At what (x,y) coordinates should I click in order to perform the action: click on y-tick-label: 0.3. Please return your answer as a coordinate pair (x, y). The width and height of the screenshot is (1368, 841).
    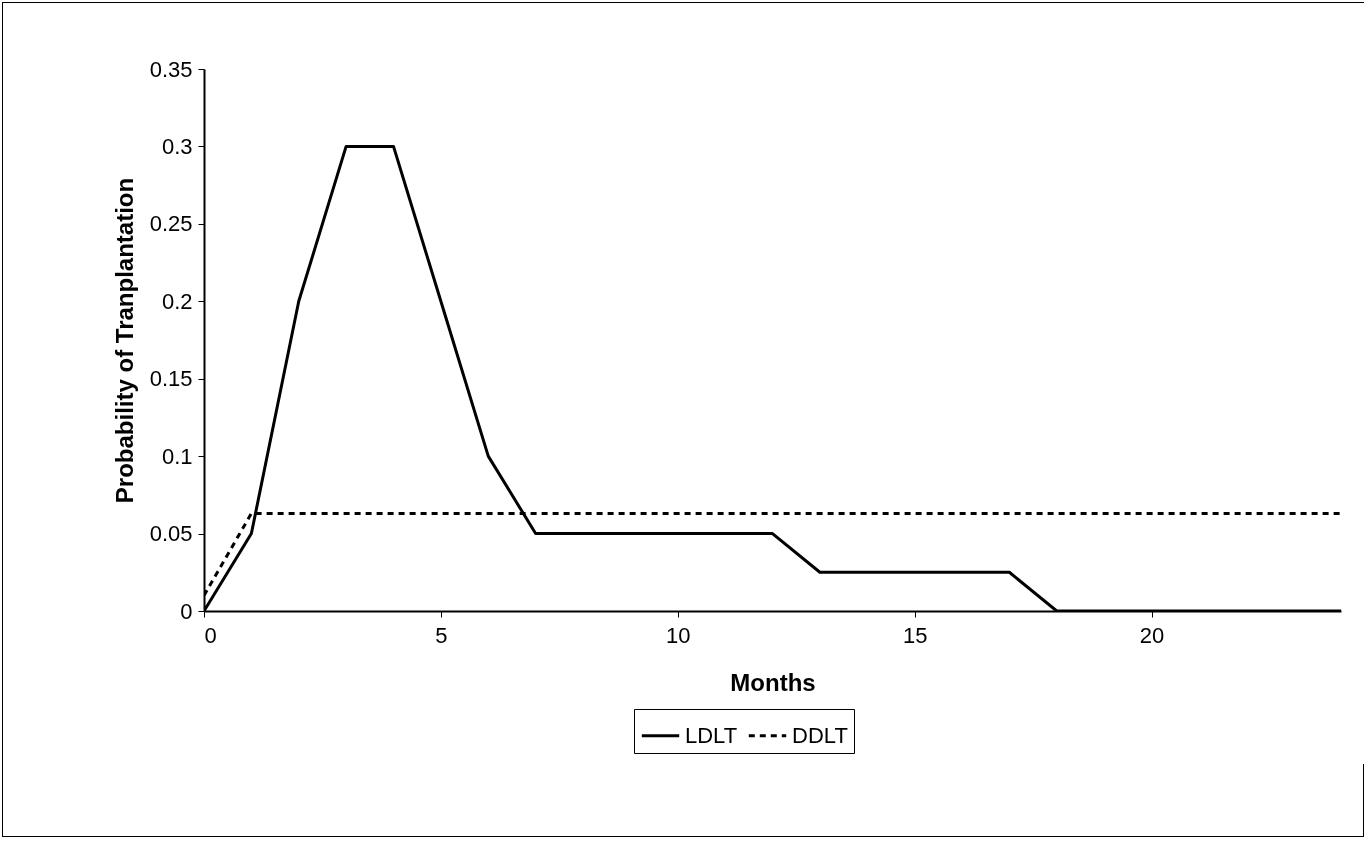
    Looking at the image, I should click on (177, 146).